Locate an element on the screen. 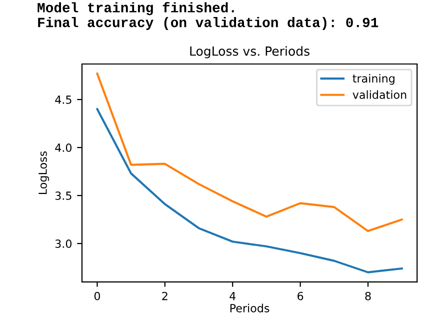 This screenshot has width=448, height=320. text: Final accuracy (on validation data): 0.91 is located at coordinates (208, 23).